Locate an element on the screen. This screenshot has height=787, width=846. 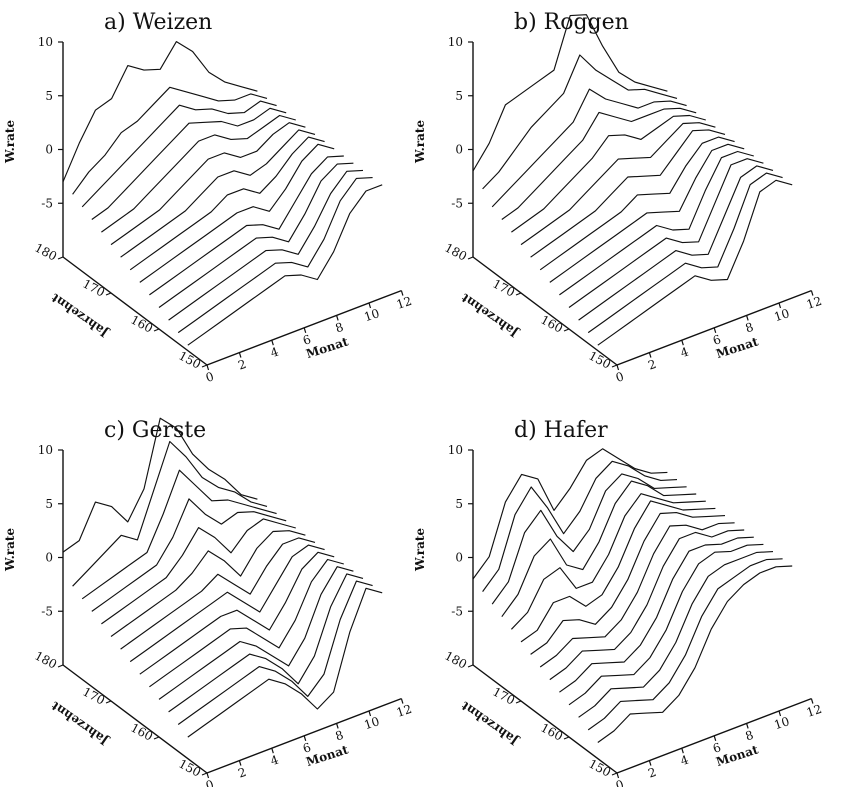
y-tick-label: 170 is located at coordinates (93, 696).